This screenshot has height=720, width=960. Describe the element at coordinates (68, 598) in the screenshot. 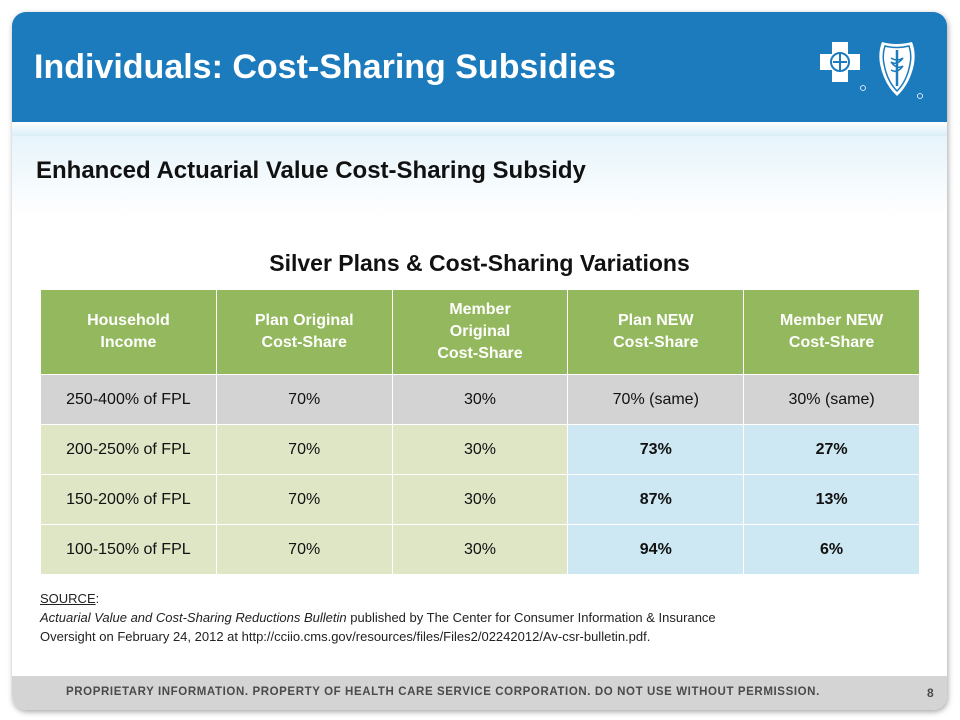

I see `source-label: SOURCE` at that location.